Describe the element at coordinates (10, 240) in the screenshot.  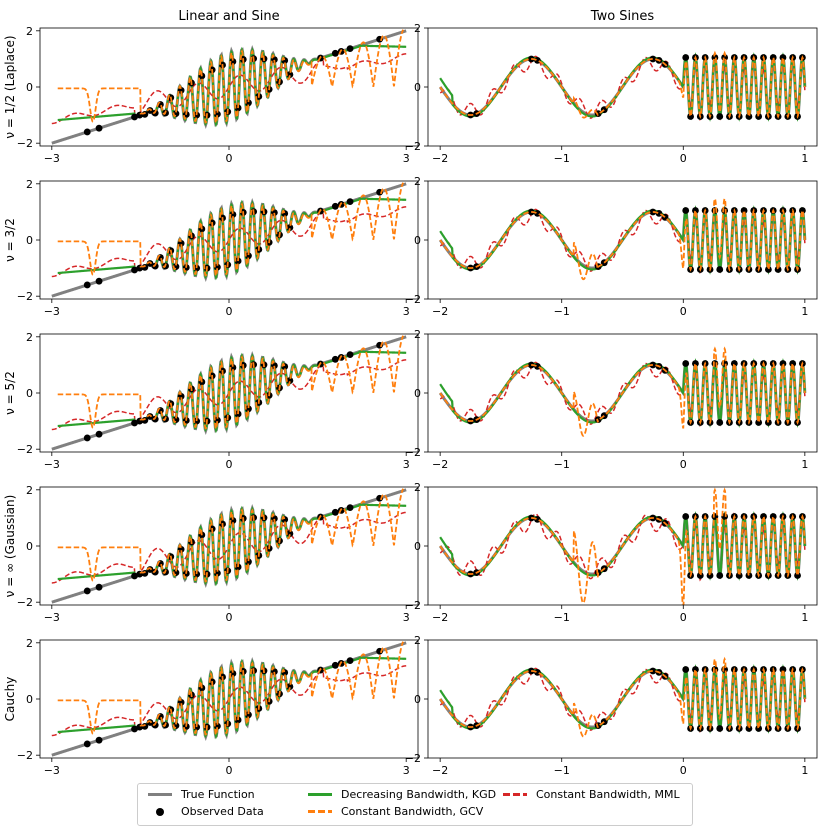
I see `row-label: ν = 3/2` at that location.